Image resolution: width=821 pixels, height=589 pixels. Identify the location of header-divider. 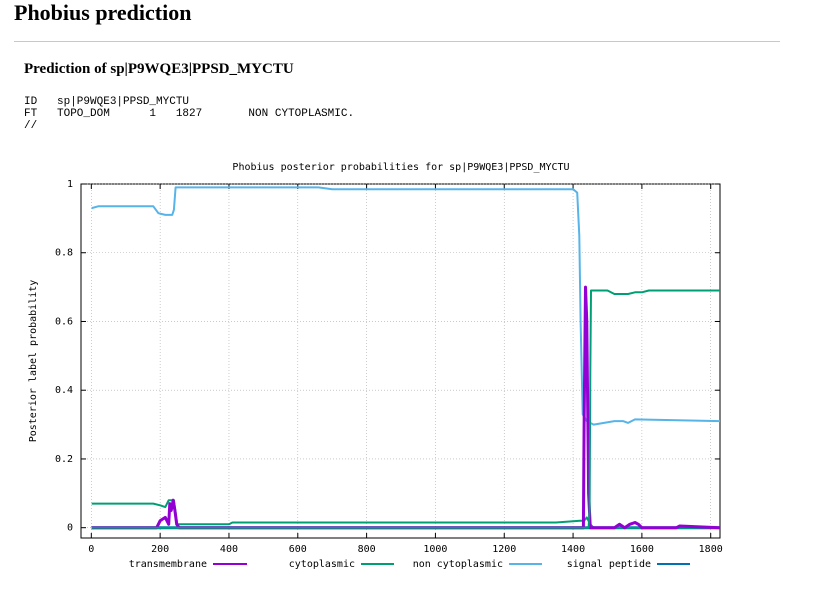
(397, 41).